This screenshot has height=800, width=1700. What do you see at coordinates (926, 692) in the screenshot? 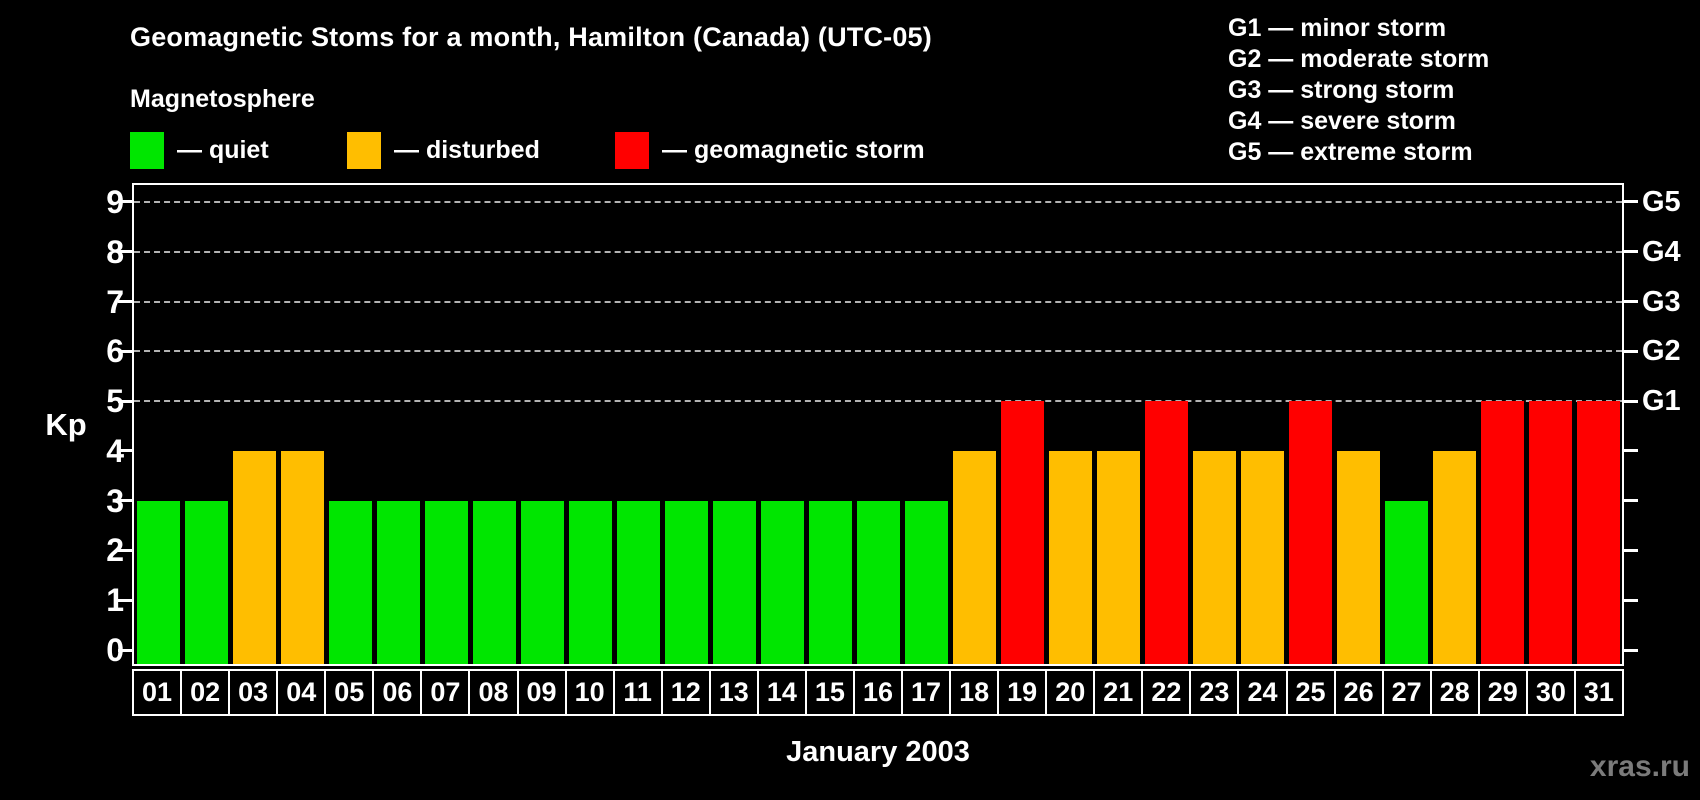
I see `day-label-17: 17` at bounding box center [926, 692].